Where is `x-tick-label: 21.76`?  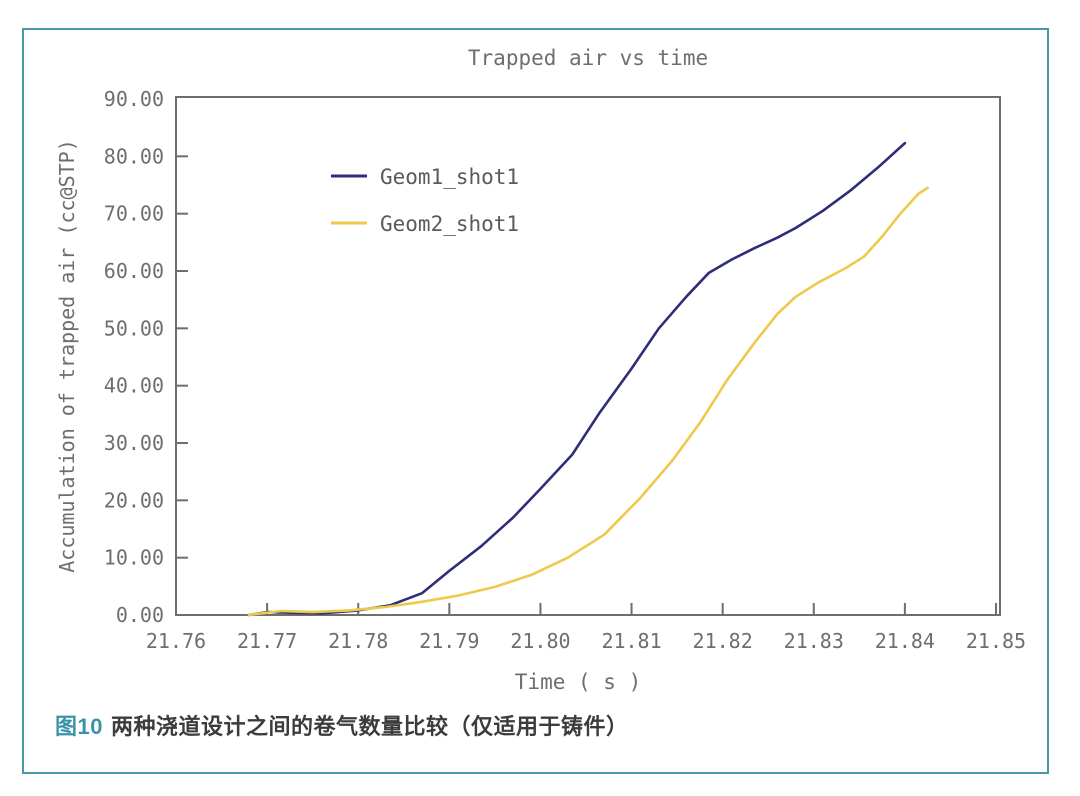
x-tick-label: 21.76 is located at coordinates (176, 641).